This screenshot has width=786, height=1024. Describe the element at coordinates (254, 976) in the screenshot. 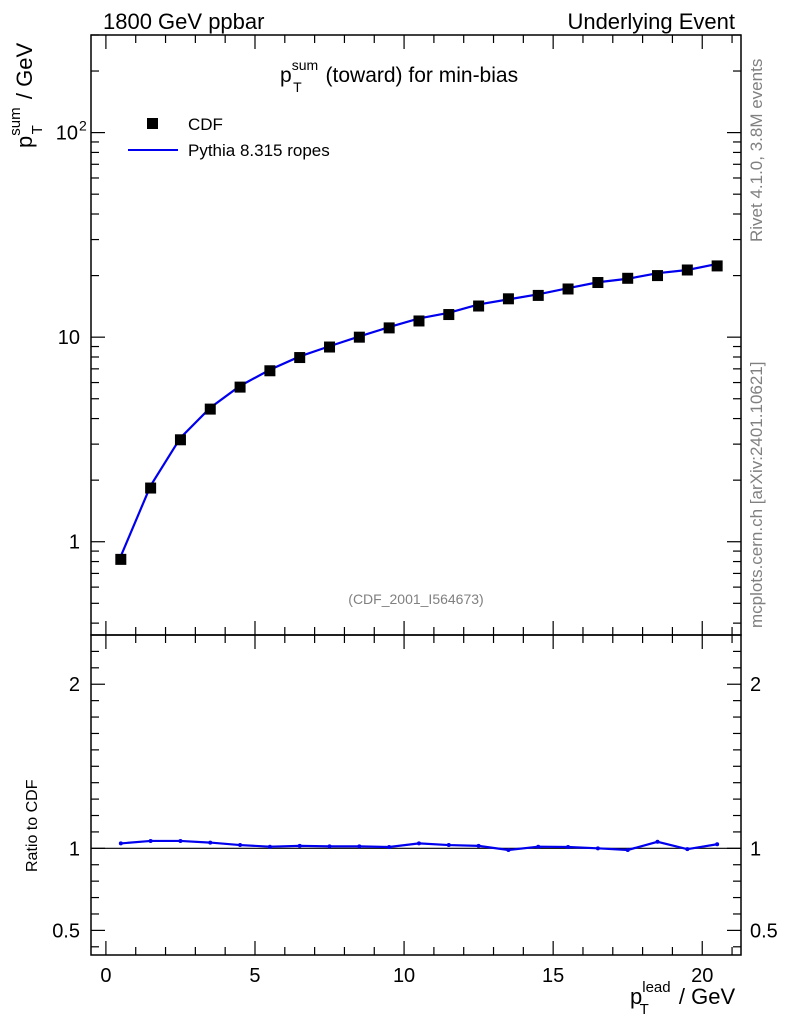

I see `x-tick-label: 5` at that location.